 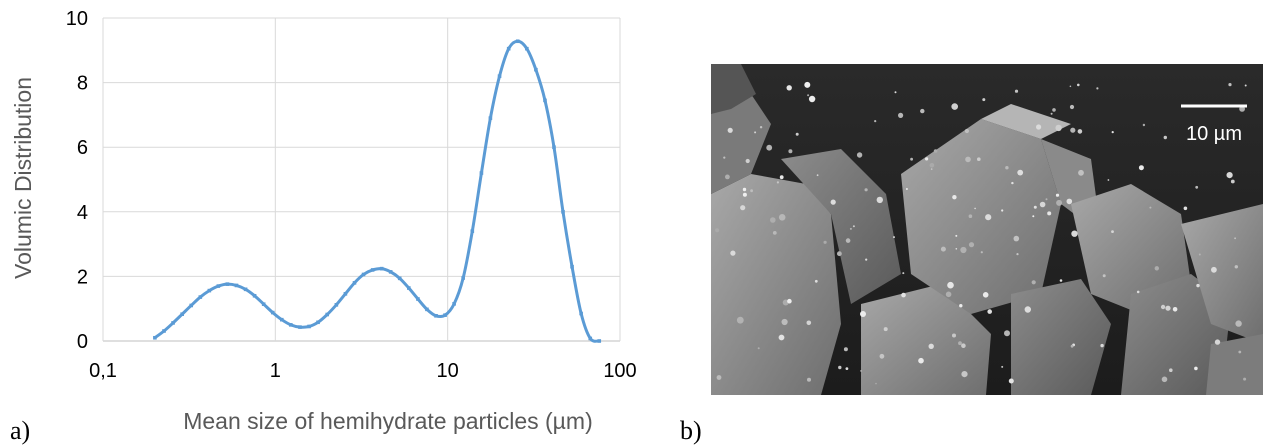 I want to click on y-tick-label: 6, so click(x=82, y=148).